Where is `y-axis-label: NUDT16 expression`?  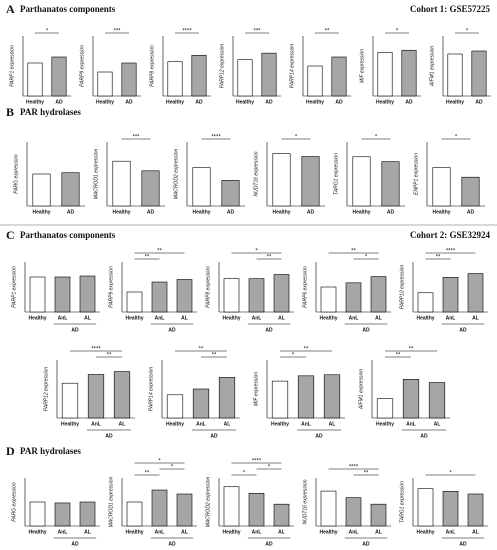 y-axis-label: NUDT16 expression is located at coordinates (305, 501).